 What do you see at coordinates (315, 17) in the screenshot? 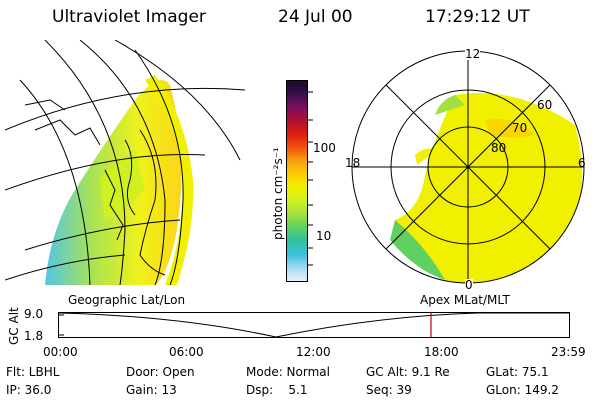
I see `date-label: 24 Jul 00` at bounding box center [315, 17].